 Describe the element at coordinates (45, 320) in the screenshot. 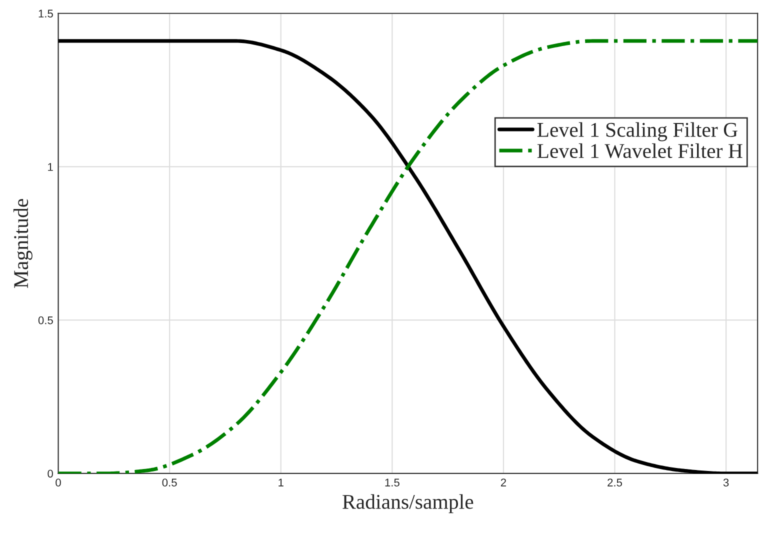

I see `y-tick-label: 0.5` at that location.